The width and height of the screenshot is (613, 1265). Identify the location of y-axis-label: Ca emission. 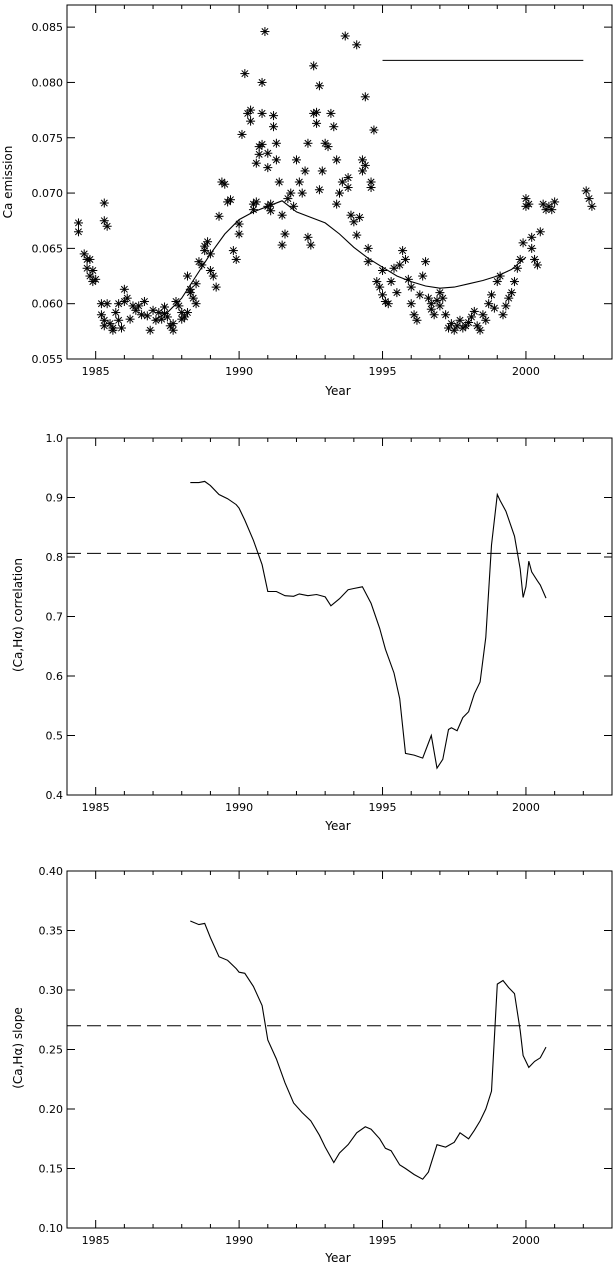
(8, 182).